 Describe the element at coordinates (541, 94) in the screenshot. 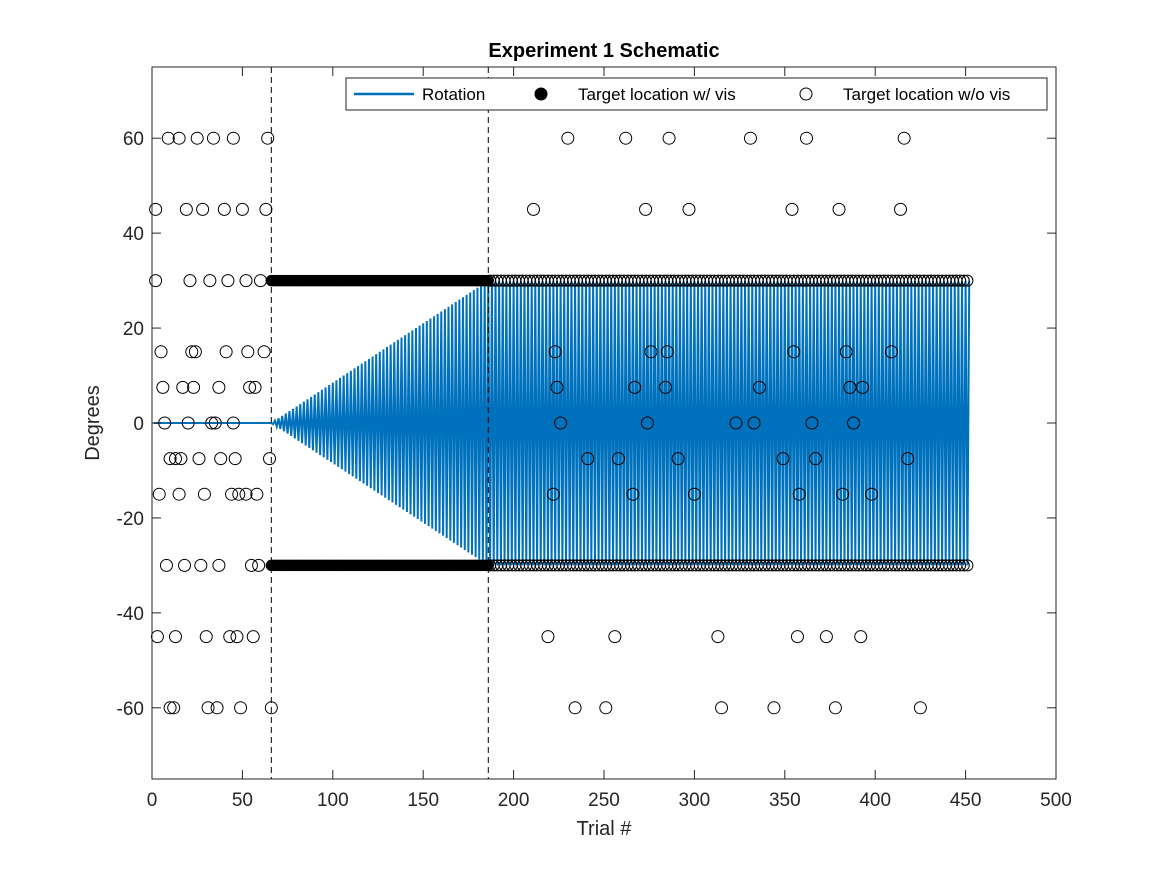

I see `legend-filled-marker` at that location.